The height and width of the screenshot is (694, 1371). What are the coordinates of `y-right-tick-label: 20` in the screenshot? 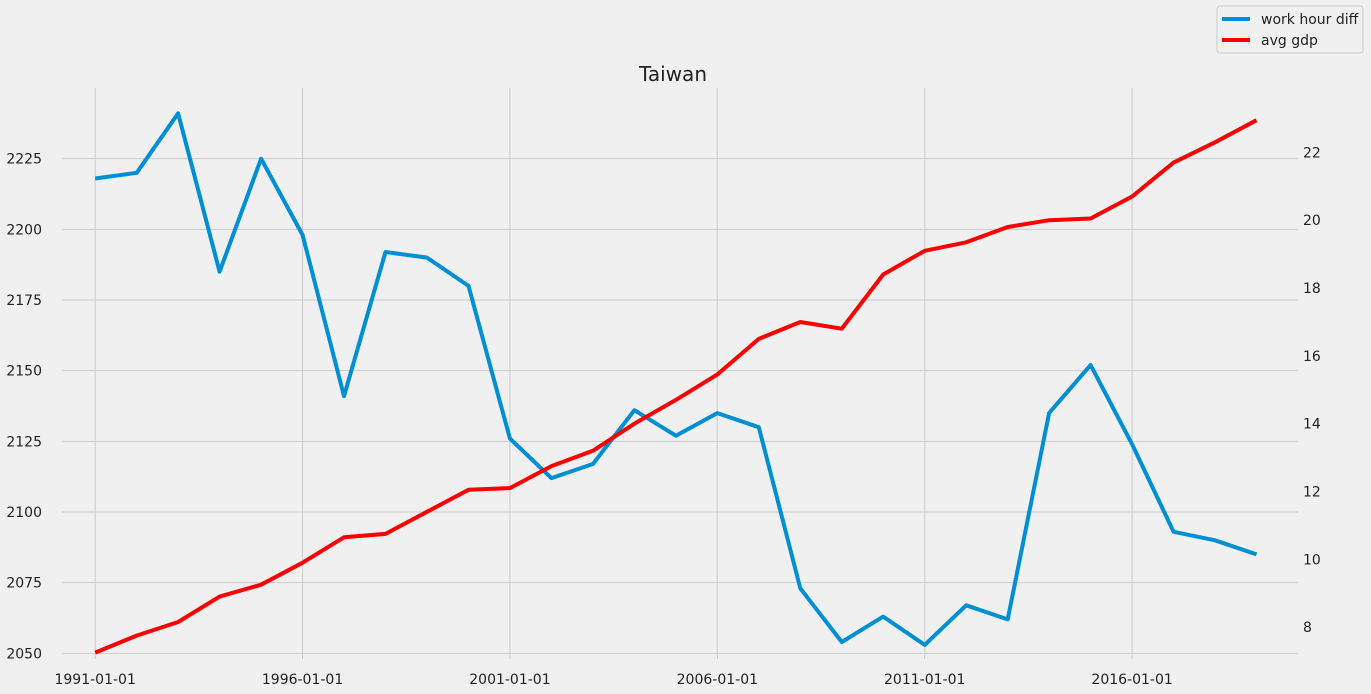 It's located at (1312, 221).